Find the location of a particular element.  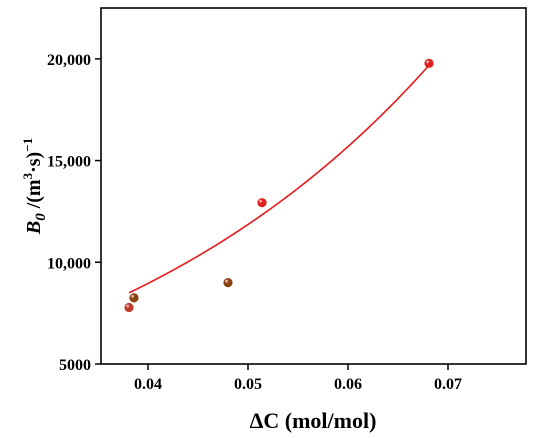

y-axis-title: B0 /(m3·s)−1 is located at coordinates (34, 186).